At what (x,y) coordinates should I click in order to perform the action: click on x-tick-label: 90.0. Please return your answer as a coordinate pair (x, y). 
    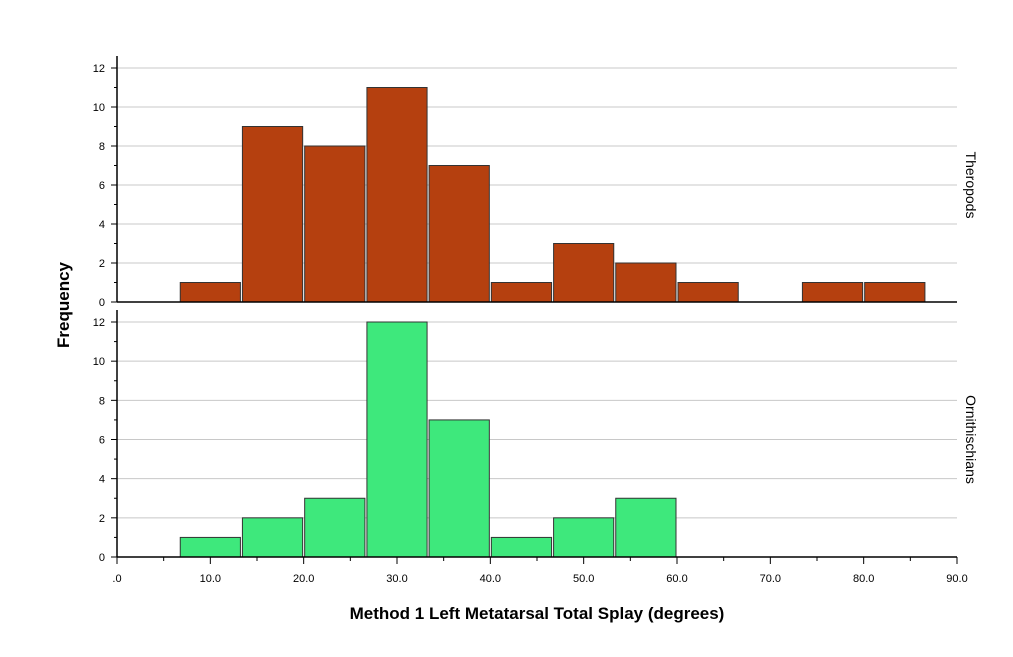
    Looking at the image, I should click on (956, 579).